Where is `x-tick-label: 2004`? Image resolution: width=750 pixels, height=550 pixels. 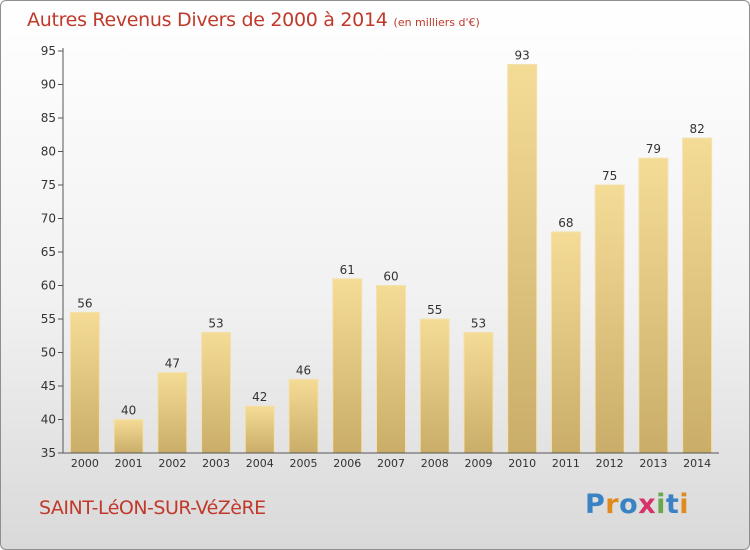
x-tick-label: 2004 is located at coordinates (260, 463).